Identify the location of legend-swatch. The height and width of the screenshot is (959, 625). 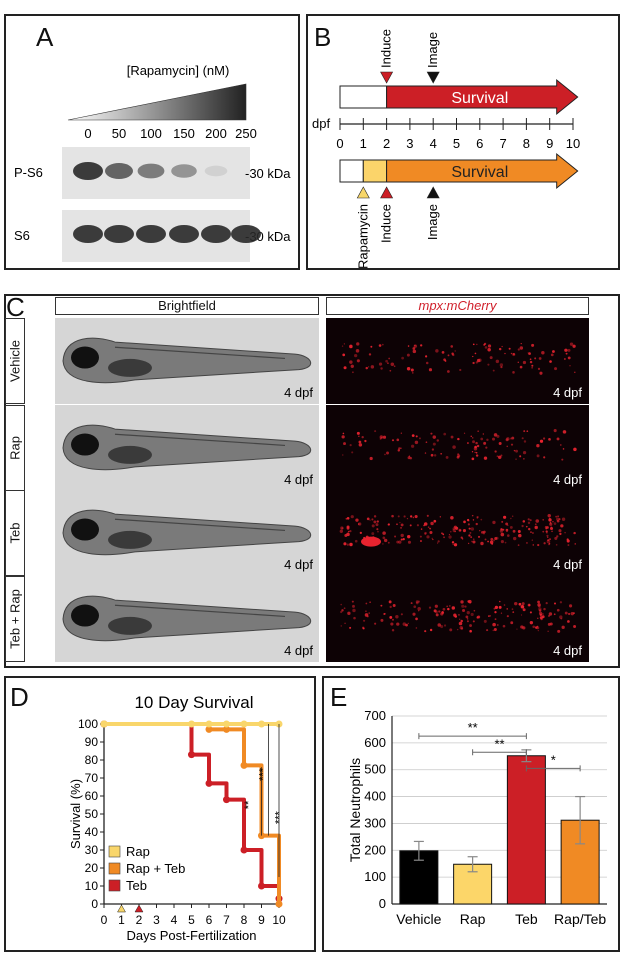
(114, 851).